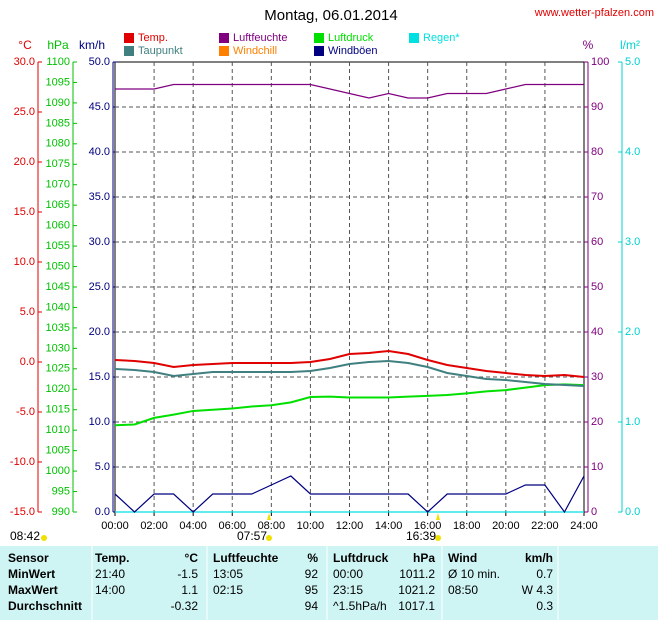 This screenshot has height=620, width=658. What do you see at coordinates (193, 526) in the screenshot?
I see `x-tick-label: 04:00` at bounding box center [193, 526].